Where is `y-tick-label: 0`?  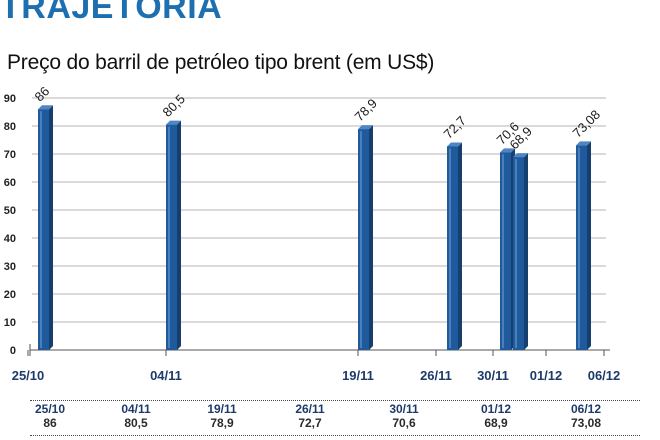 y-tick-label: 0 is located at coordinates (13, 351).